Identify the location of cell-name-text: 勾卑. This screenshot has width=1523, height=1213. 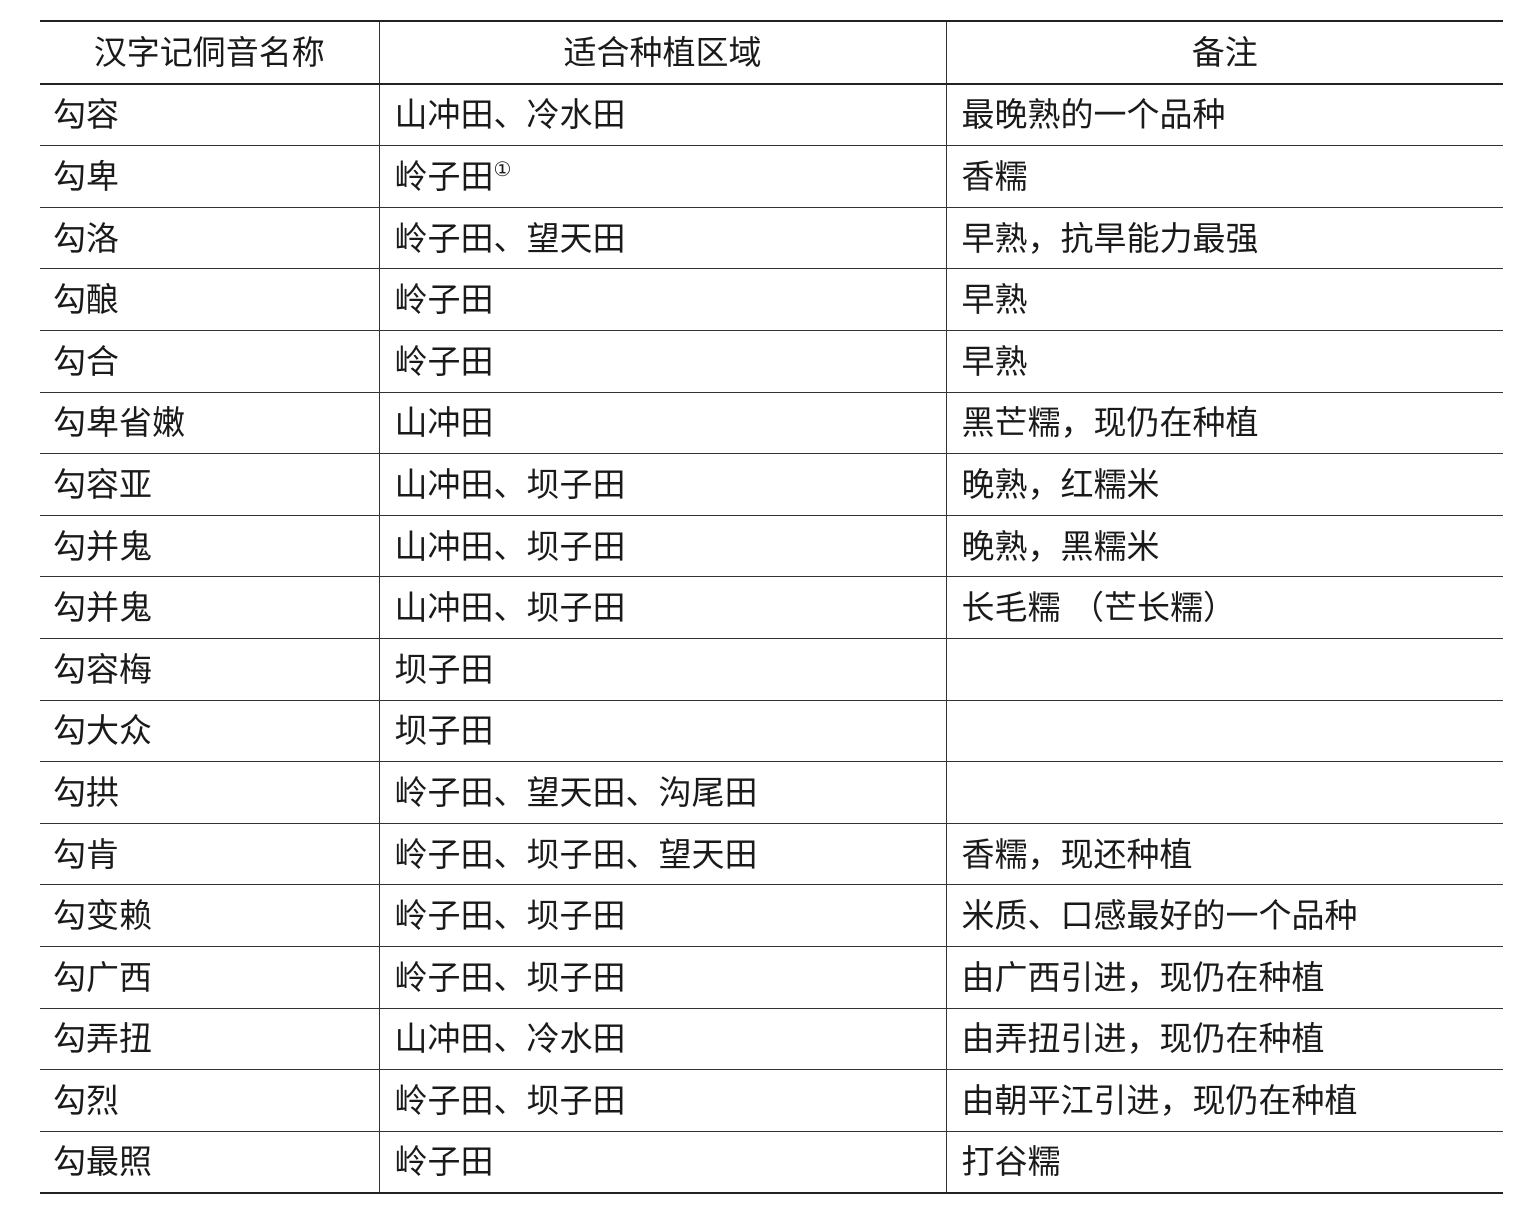
(86, 176).